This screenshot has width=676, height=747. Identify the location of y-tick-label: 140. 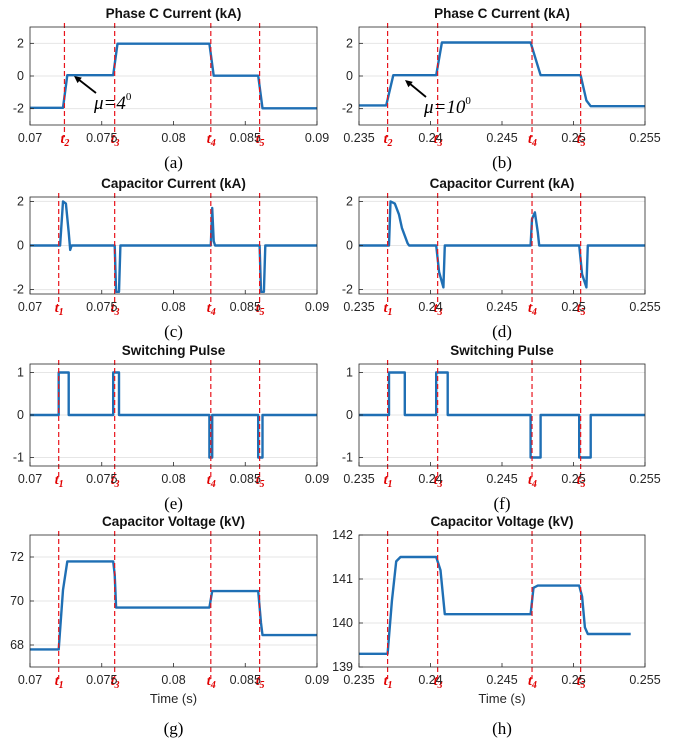
(342, 623).